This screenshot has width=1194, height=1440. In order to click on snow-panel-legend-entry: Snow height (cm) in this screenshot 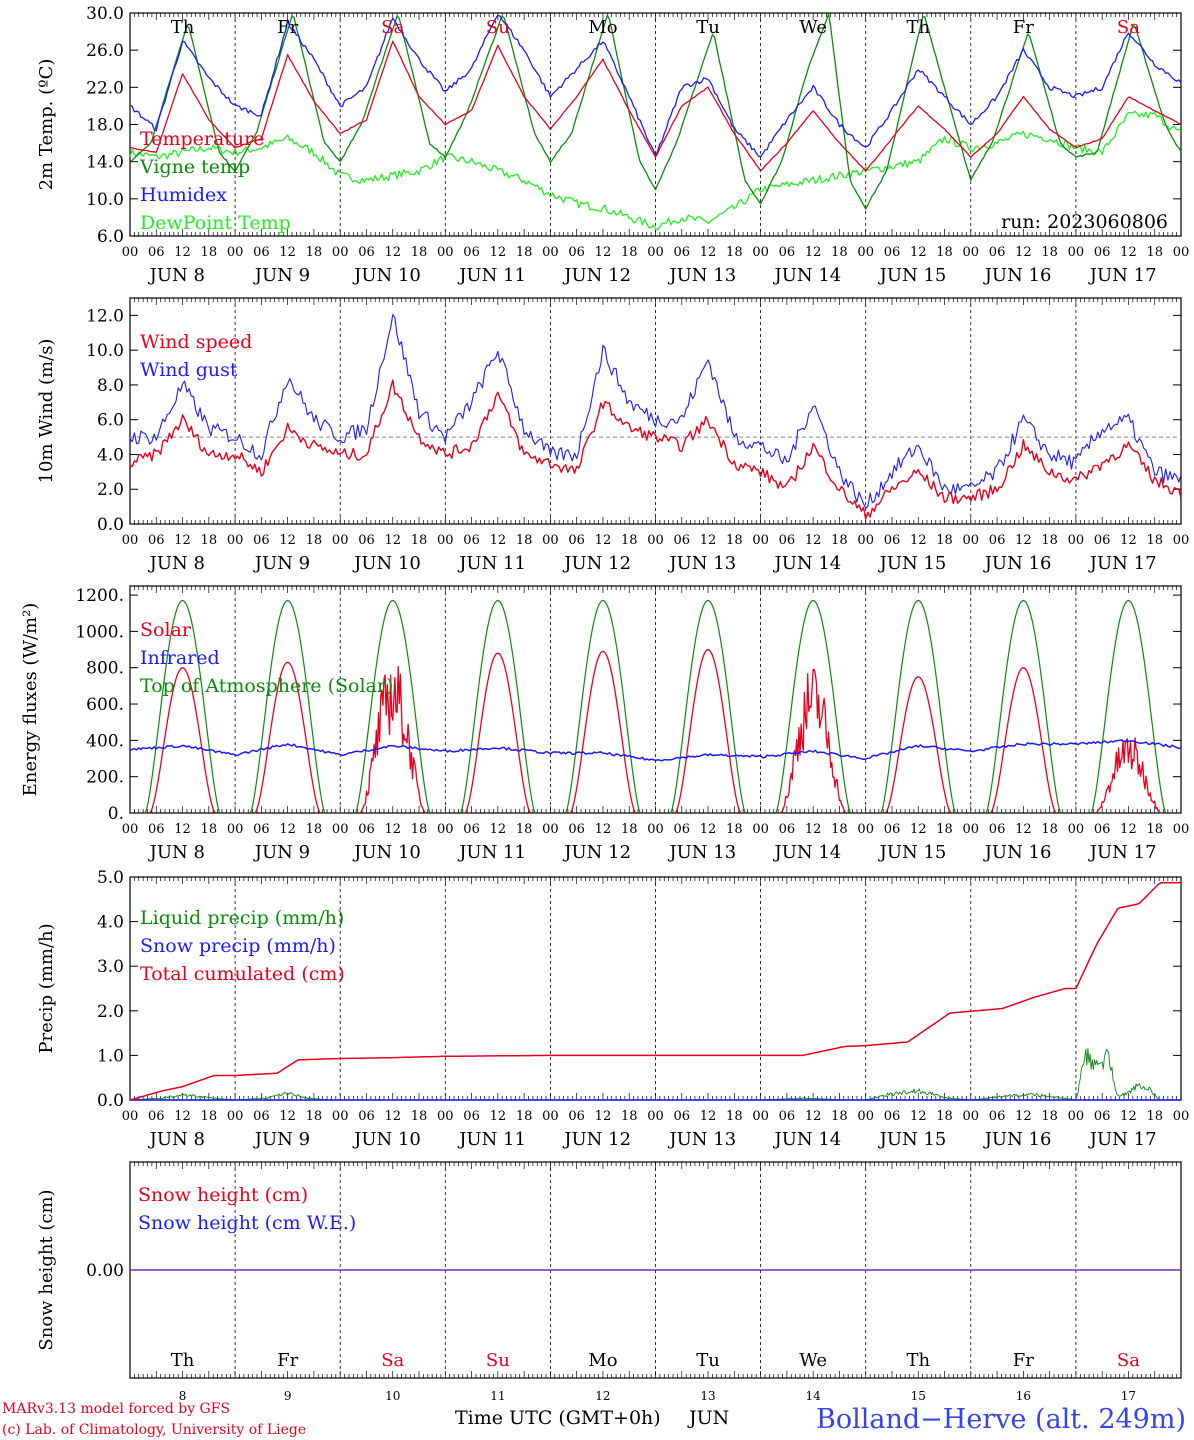, I will do `click(223, 1195)`.